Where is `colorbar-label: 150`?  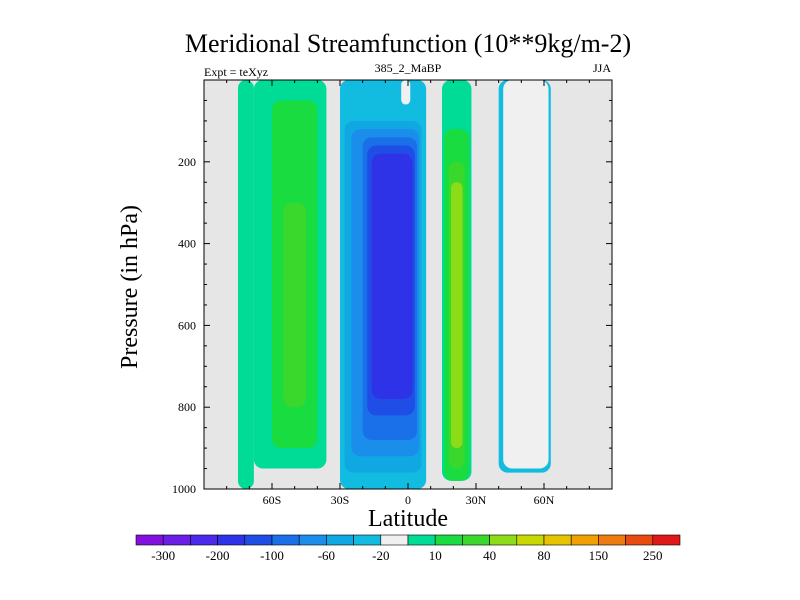
colorbar-label: 150 is located at coordinates (599, 555).